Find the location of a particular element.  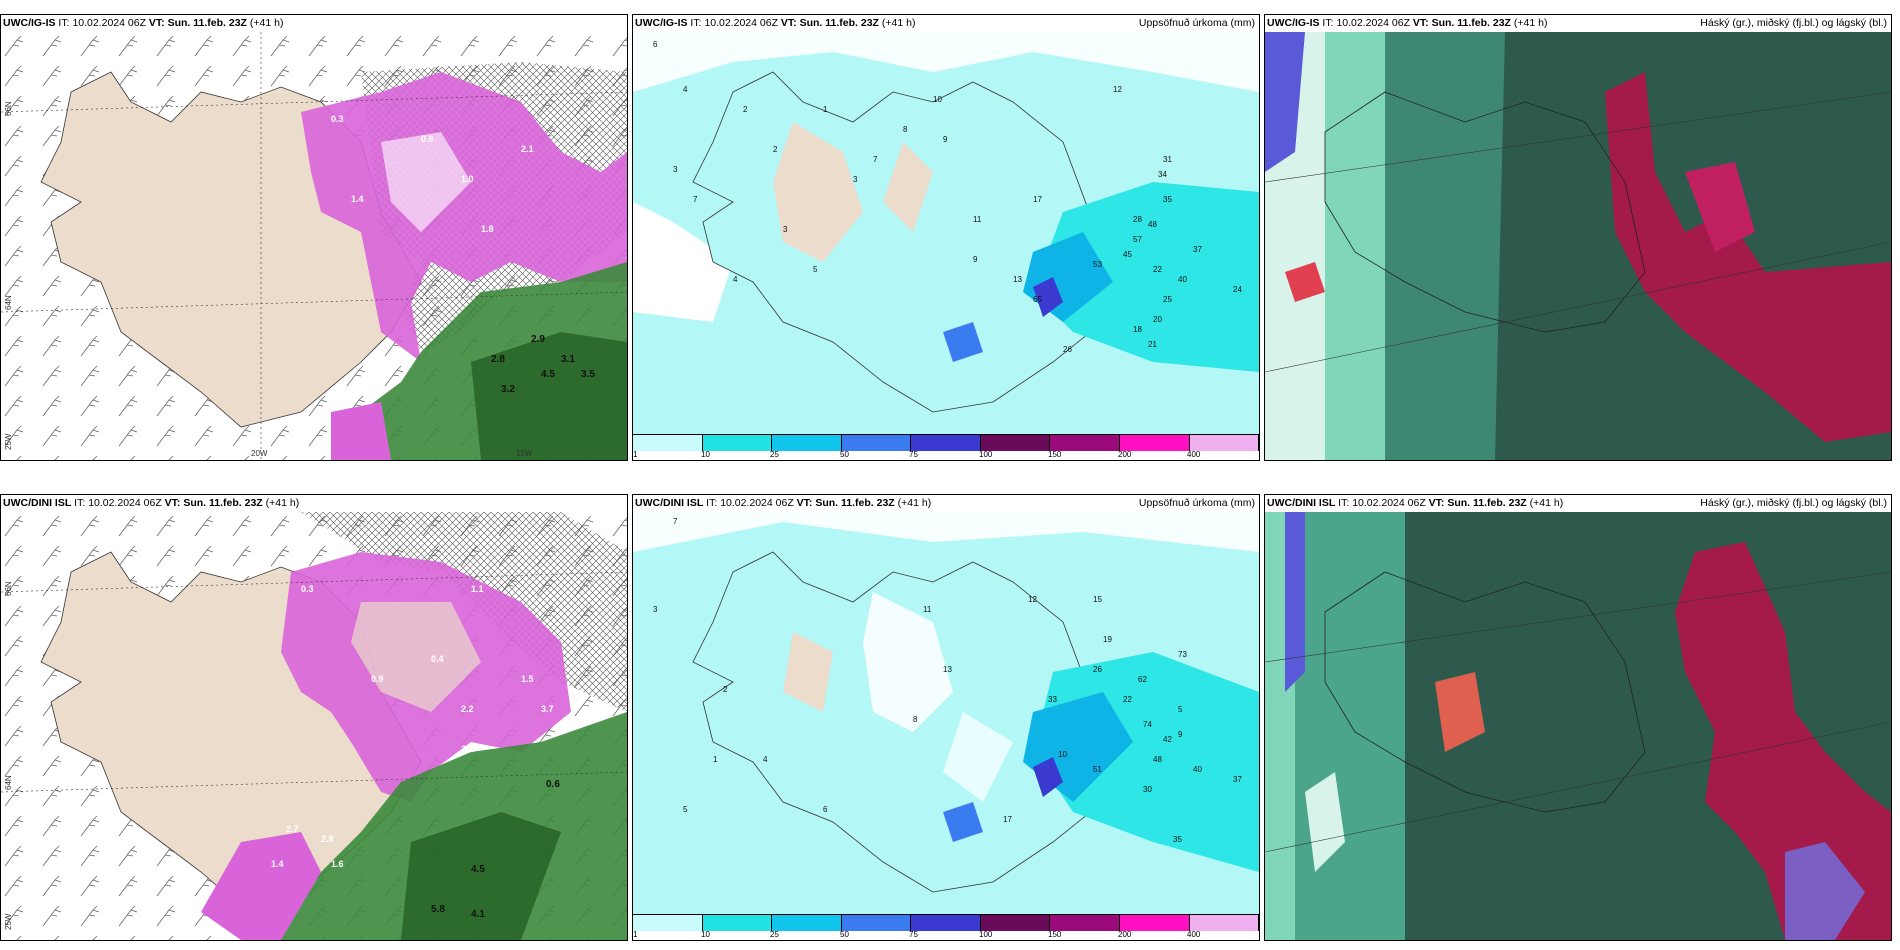

precip-value: 18 is located at coordinates (1137, 329).